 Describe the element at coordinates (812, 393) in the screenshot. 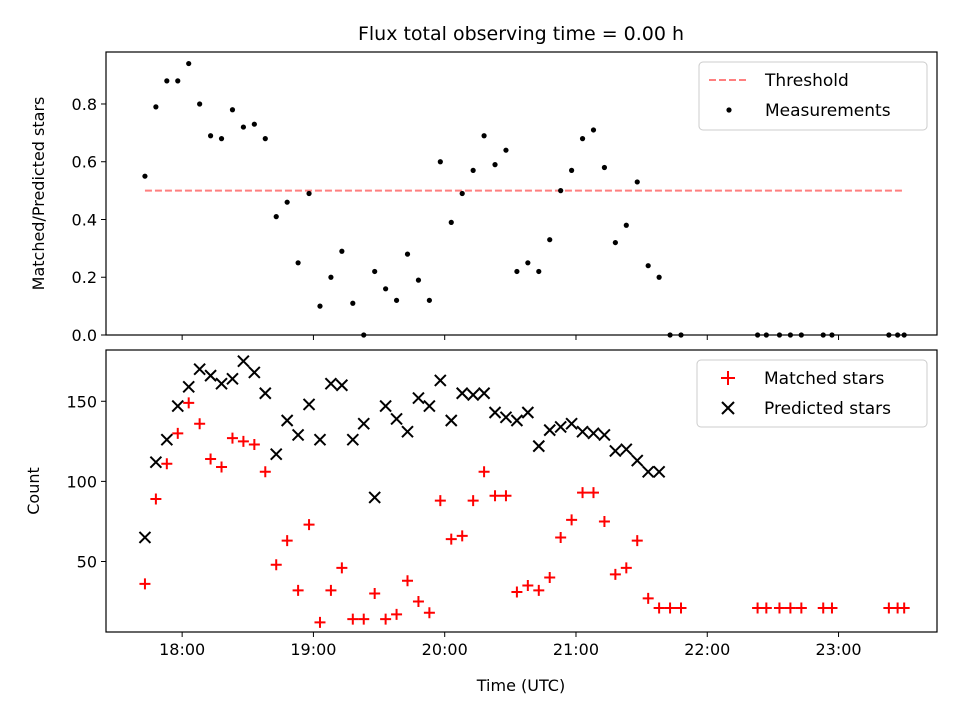

I see `count-legend: Matched stars Predicted stars` at that location.